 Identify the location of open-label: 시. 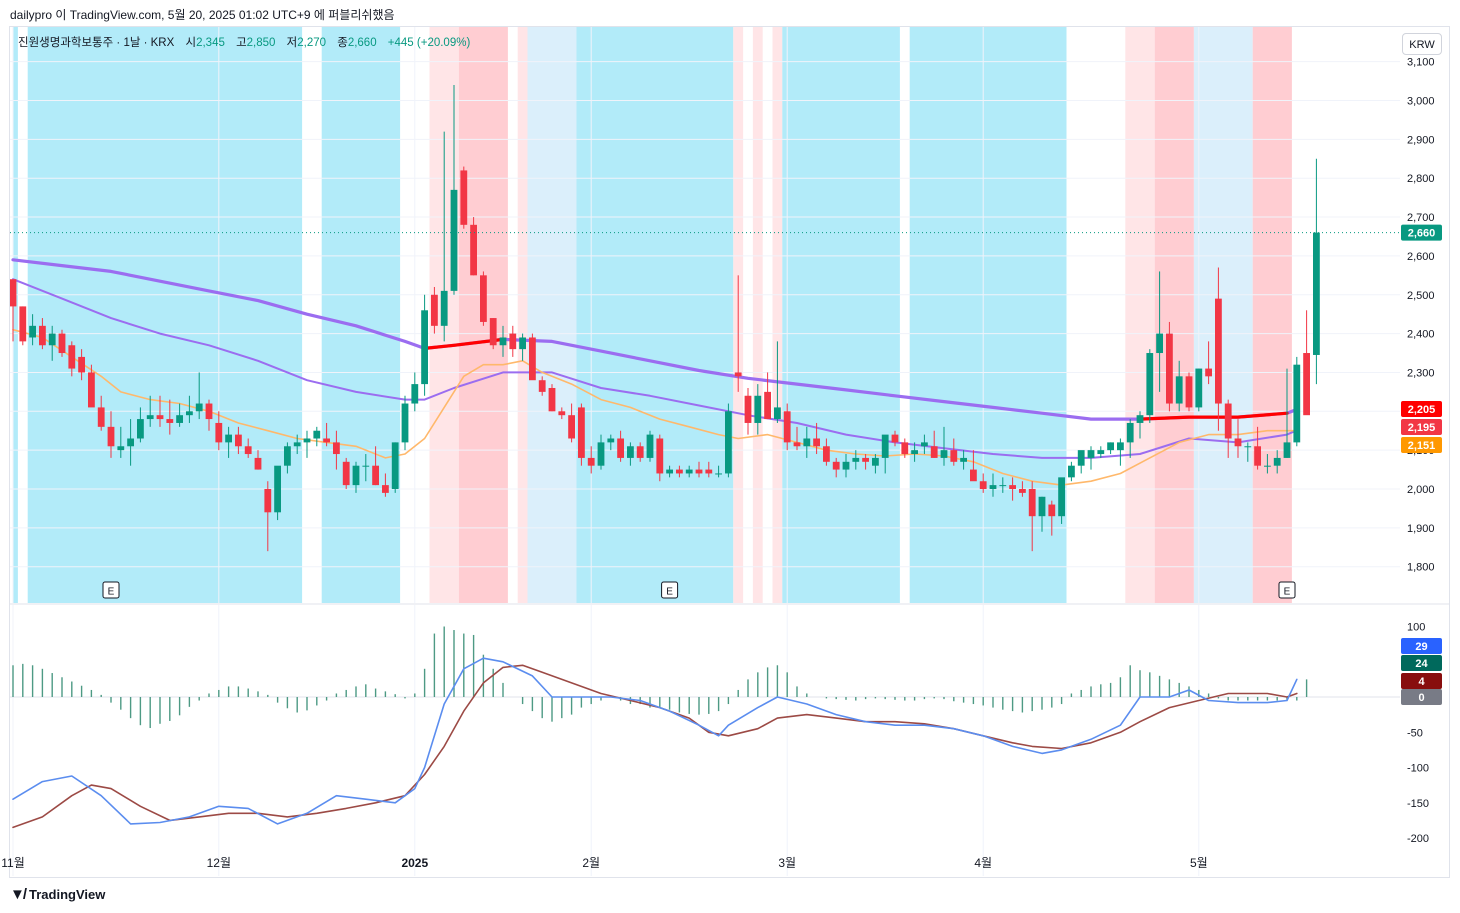
(191, 43).